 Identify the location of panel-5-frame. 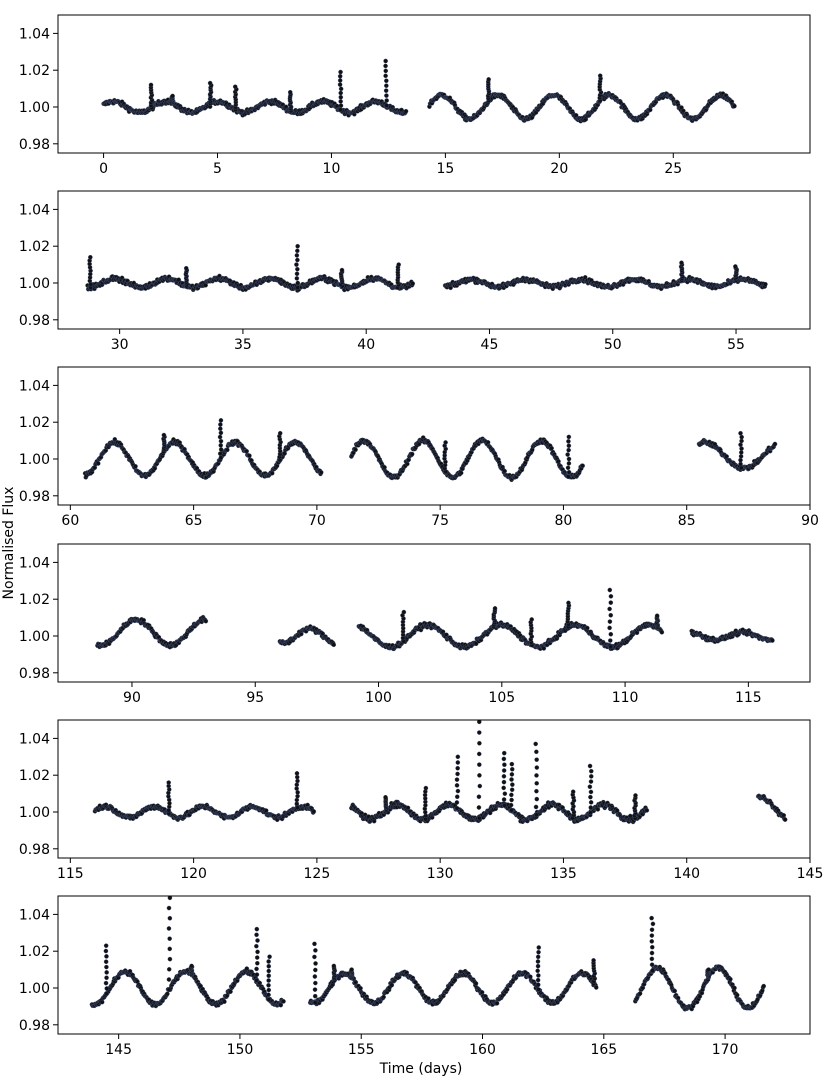
(434, 789).